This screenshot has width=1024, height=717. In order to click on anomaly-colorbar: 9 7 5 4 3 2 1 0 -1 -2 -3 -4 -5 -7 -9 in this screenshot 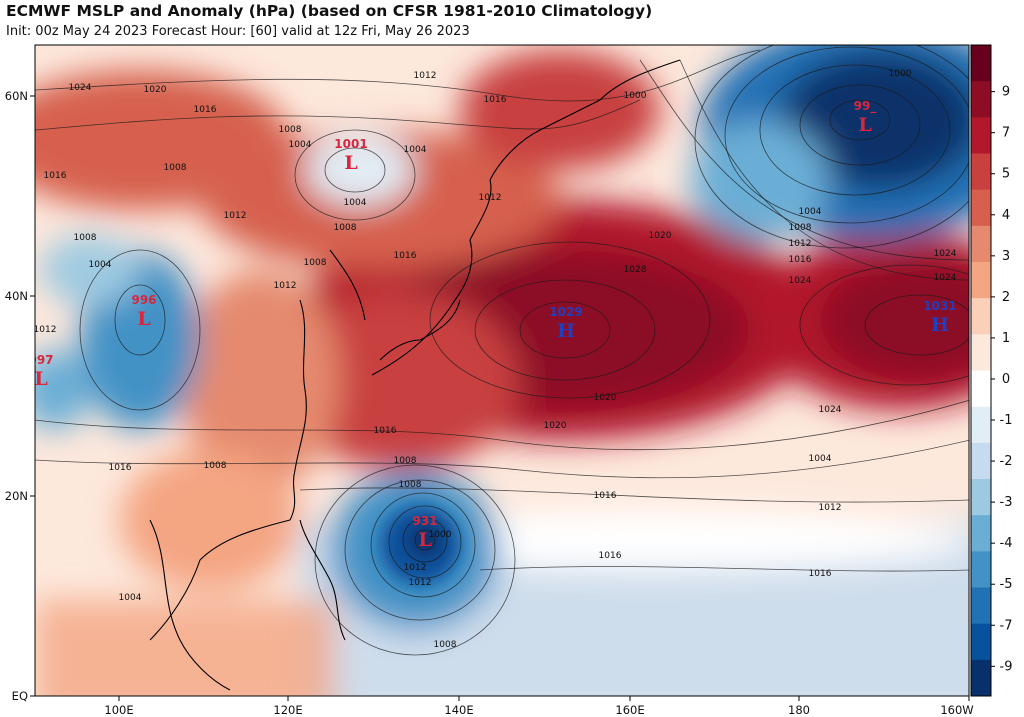, I will do `click(991, 370)`.